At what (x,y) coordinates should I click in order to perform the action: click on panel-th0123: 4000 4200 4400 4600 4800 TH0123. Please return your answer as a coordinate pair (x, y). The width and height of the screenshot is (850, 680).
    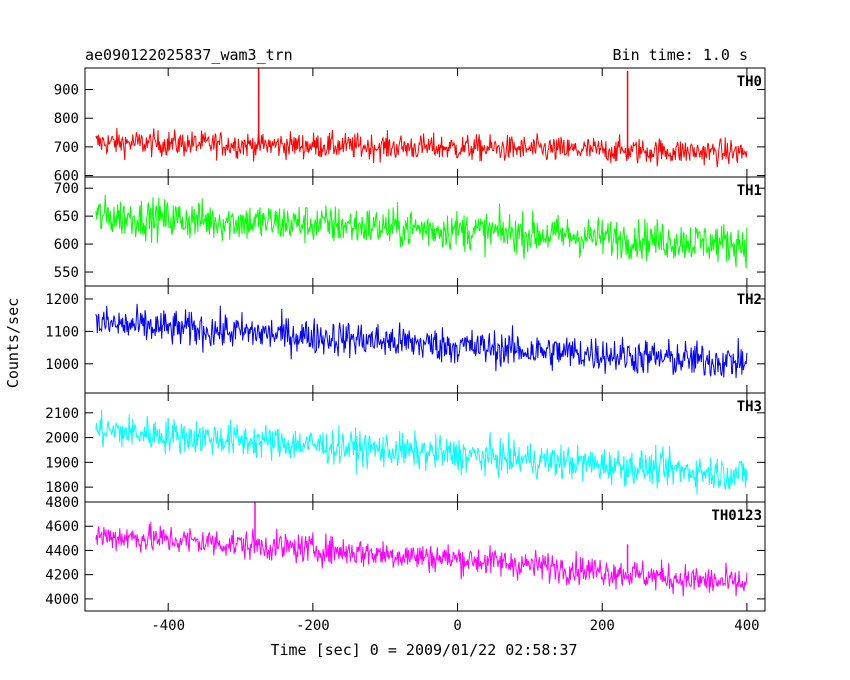
    Looking at the image, I should click on (405, 553).